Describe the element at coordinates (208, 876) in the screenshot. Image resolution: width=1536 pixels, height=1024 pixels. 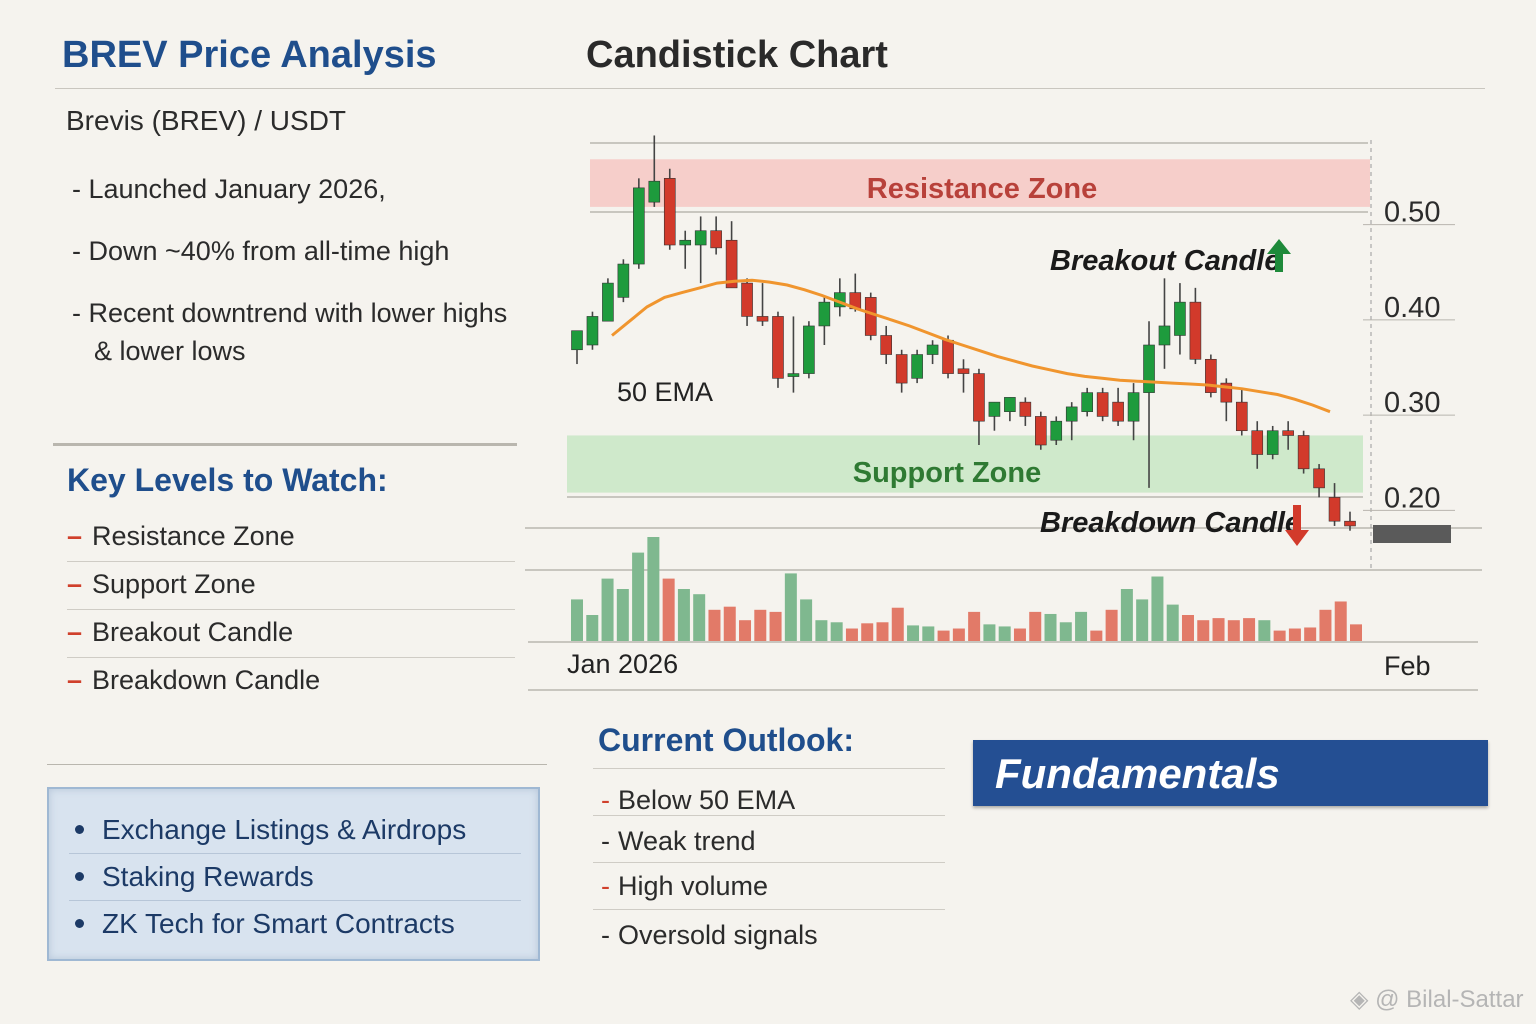
I see `fundamental-label: Staking Rewards` at that location.